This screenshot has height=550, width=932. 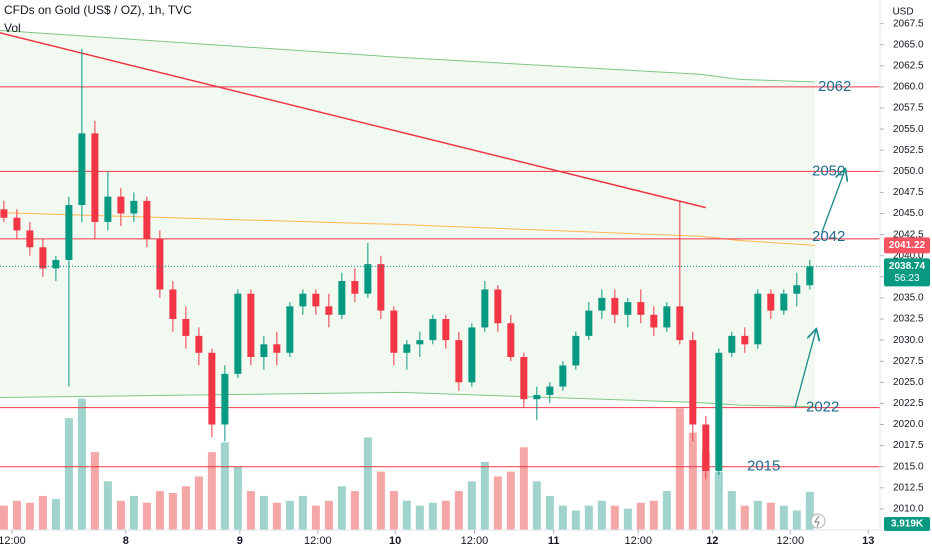 What do you see at coordinates (908, 108) in the screenshot?
I see `y-tick-label: 2057.5` at bounding box center [908, 108].